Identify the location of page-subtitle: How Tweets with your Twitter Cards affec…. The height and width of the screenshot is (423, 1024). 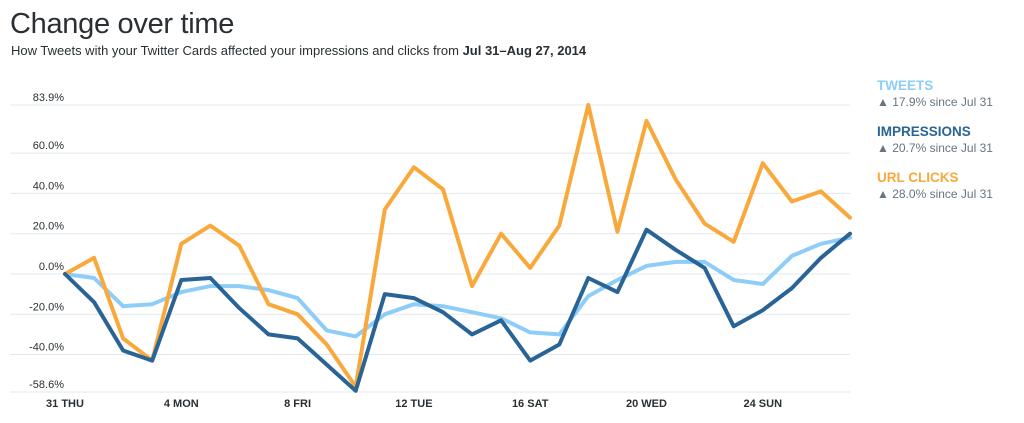
(298, 50).